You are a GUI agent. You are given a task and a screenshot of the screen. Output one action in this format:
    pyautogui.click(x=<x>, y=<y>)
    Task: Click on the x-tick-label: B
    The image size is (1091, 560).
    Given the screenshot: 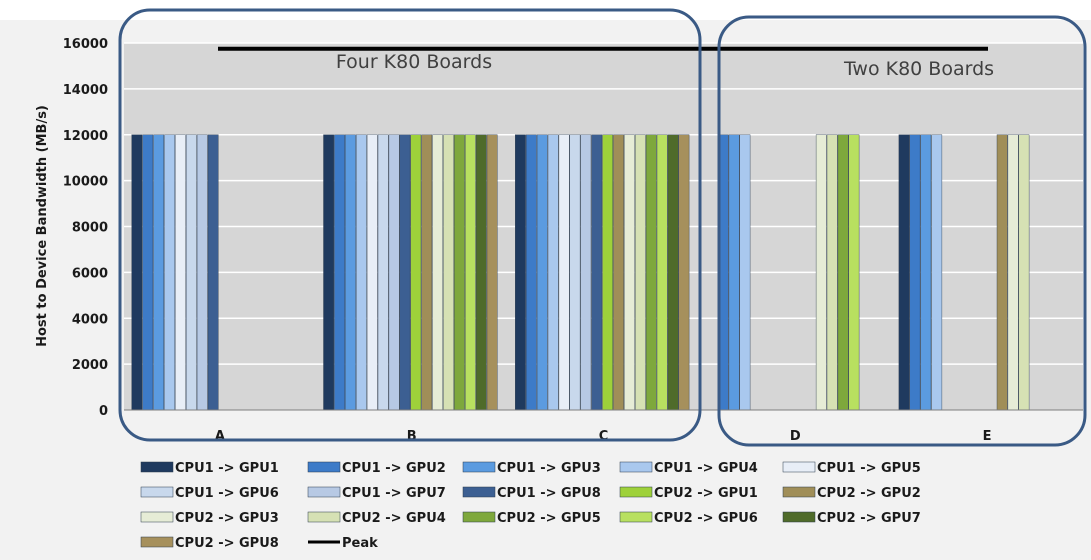 What is the action you would take?
    pyautogui.click(x=412, y=436)
    